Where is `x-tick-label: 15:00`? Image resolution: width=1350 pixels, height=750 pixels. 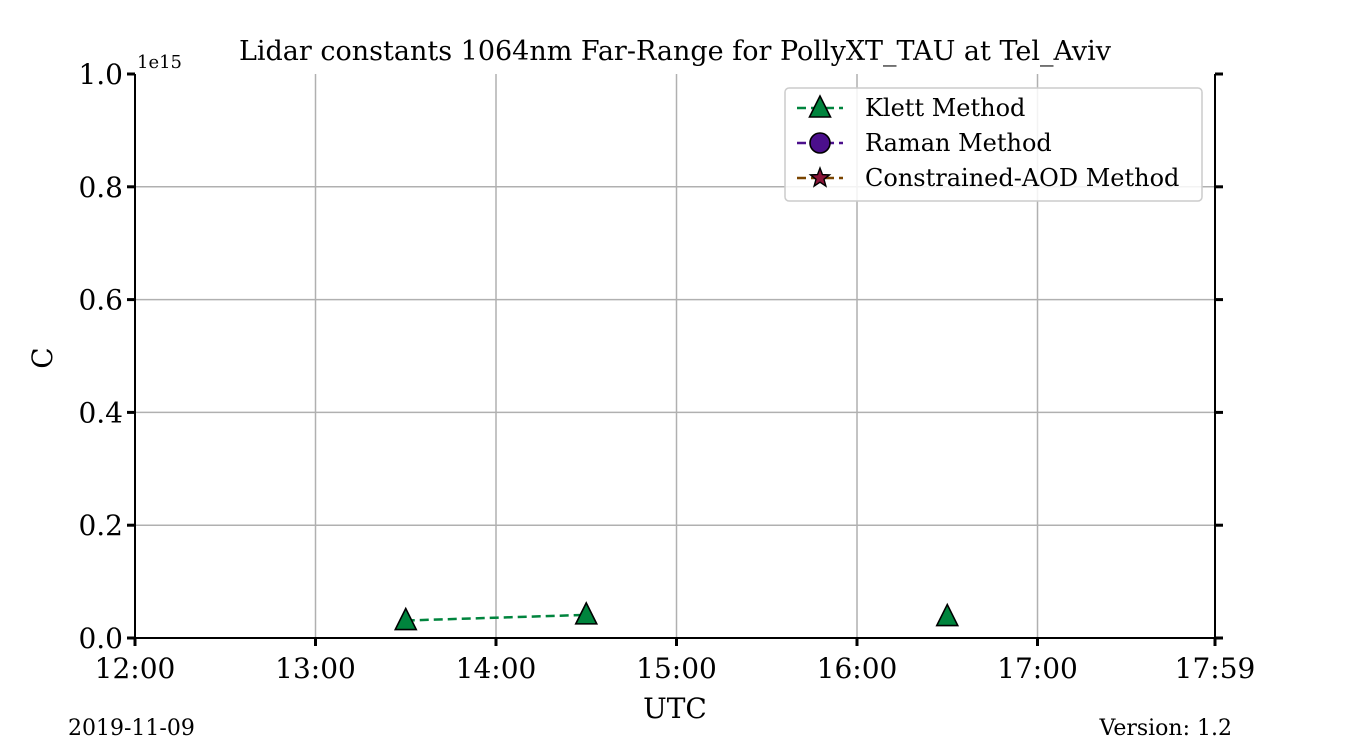
x-tick-label: 15:00 is located at coordinates (676, 668).